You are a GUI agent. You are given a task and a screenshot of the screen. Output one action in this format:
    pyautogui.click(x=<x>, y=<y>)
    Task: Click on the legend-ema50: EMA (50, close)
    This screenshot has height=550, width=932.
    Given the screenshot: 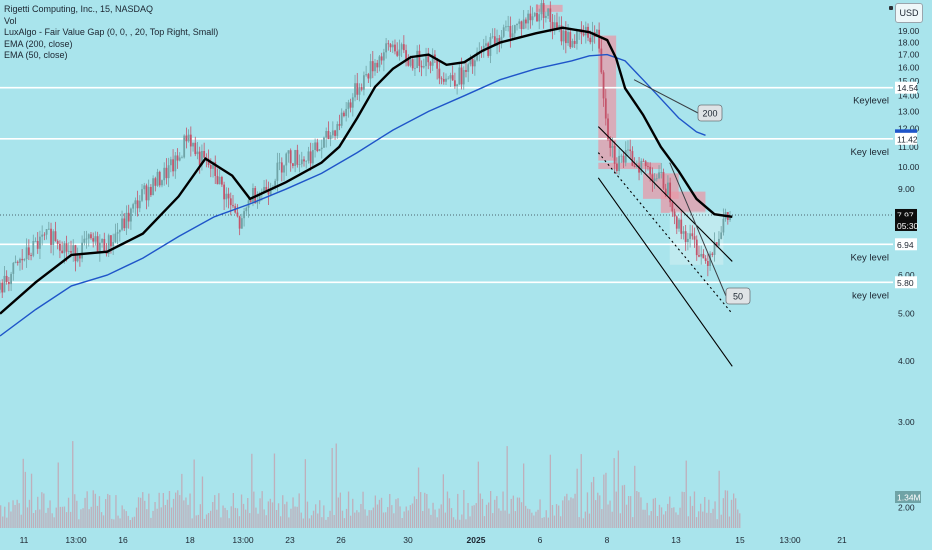 What is the action you would take?
    pyautogui.click(x=36, y=55)
    